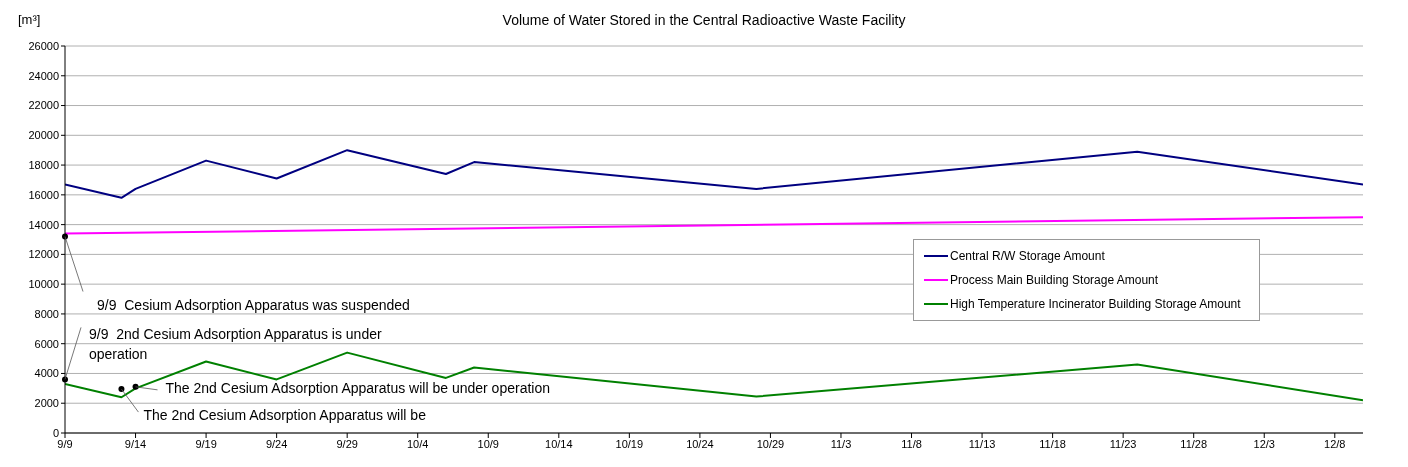 Image resolution: width=1408 pixels, height=467 pixels. Describe the element at coordinates (770, 443) in the screenshot. I see `x-tick-label: 10/29` at that location.